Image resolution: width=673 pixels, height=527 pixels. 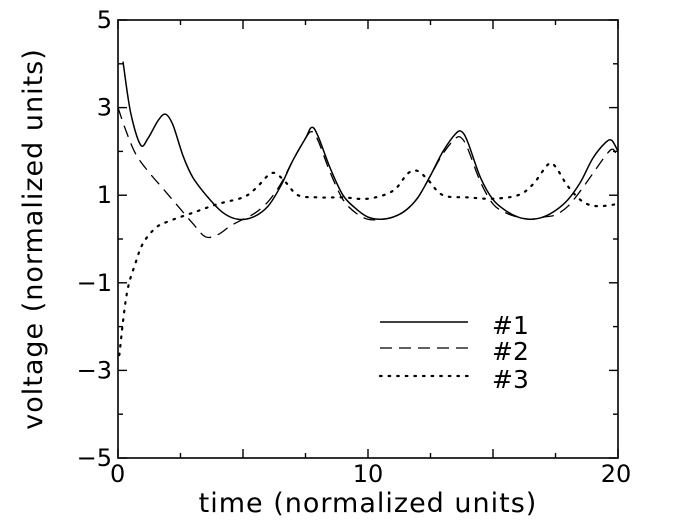 I want to click on y-tick-label: −5, so click(x=94, y=458).